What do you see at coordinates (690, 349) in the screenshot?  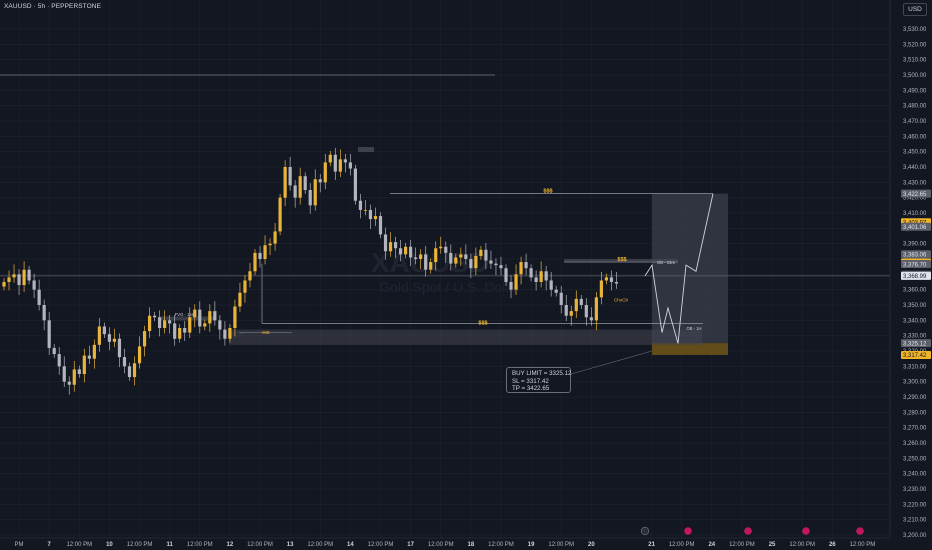 I see `stop-zone` at bounding box center [690, 349].